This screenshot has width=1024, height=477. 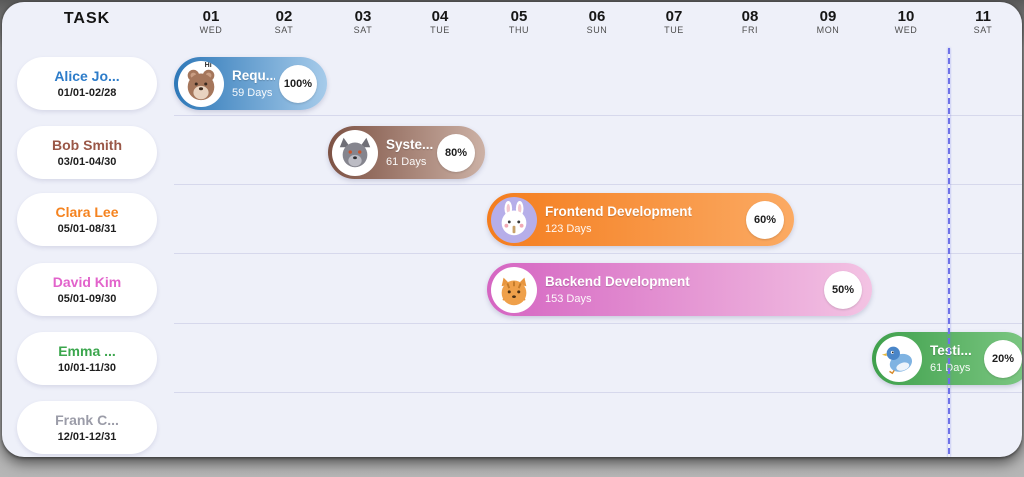 What do you see at coordinates (597, 21) in the screenshot?
I see `month-tick-06: 06 SUN` at bounding box center [597, 21].